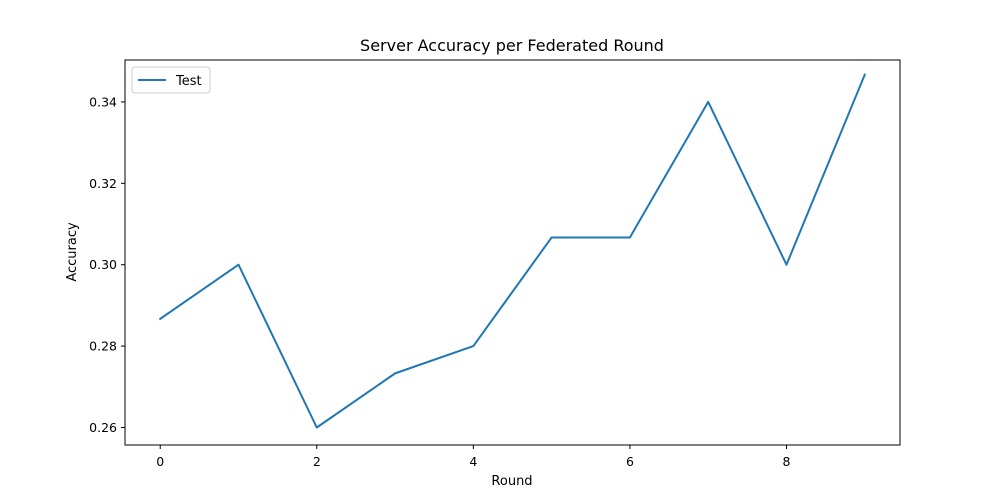 This screenshot has height=500, width=1000. What do you see at coordinates (630, 461) in the screenshot?
I see `x-tick-label: 6` at bounding box center [630, 461].